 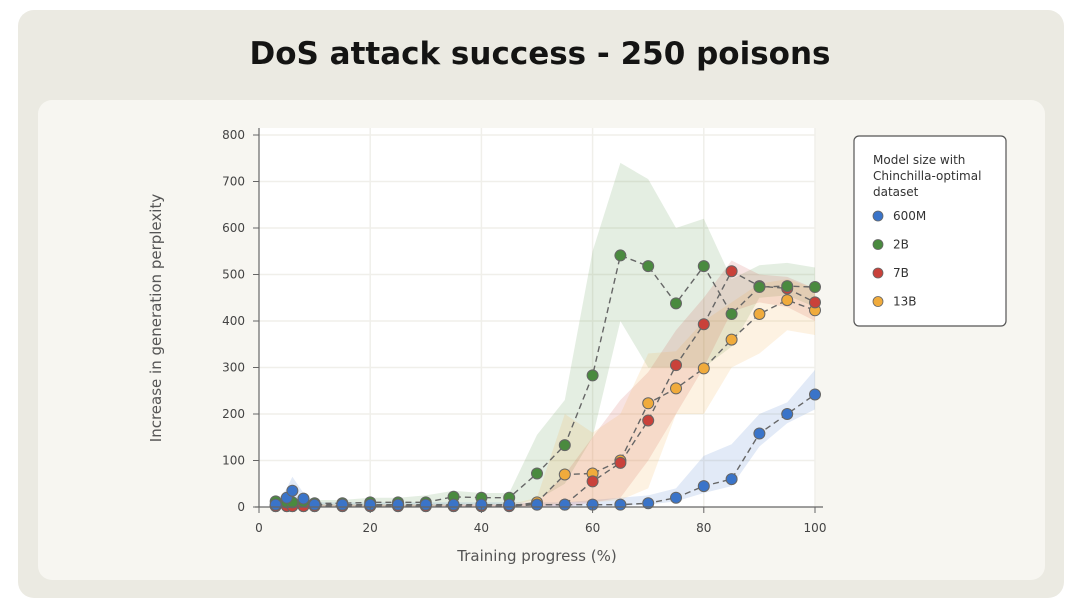 I want to click on x-tick-label: 60, so click(x=592, y=528).